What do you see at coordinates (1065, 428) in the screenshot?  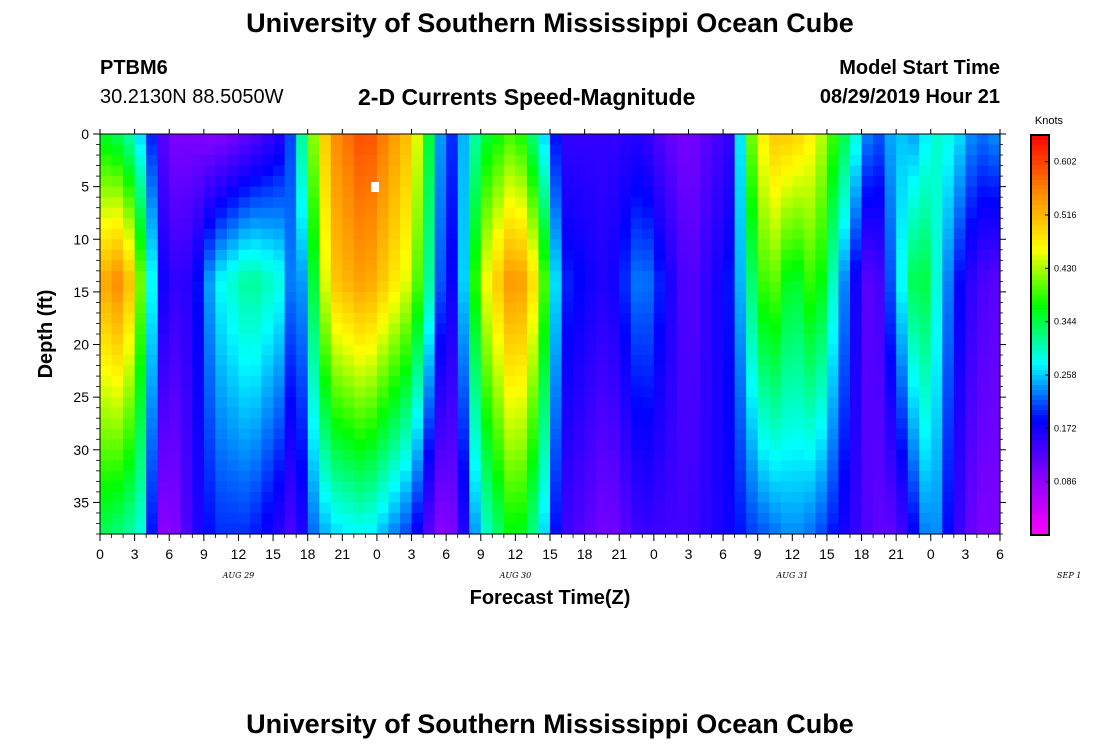 I see `colorbar-tick-label: 0.172` at bounding box center [1065, 428].